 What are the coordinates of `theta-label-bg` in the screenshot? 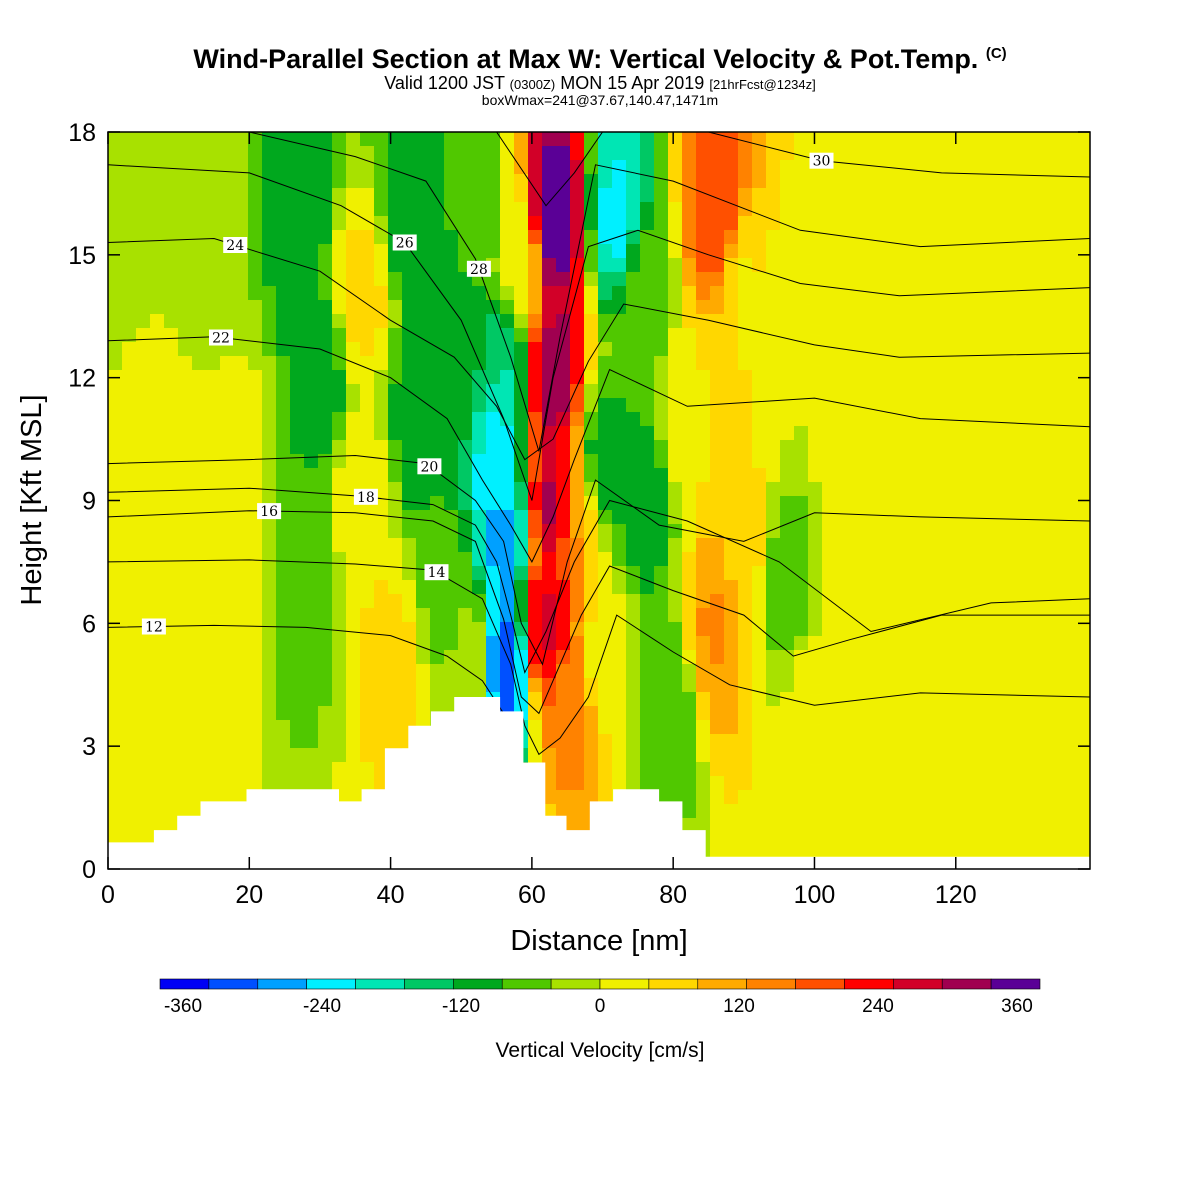 It's located at (365, 496).